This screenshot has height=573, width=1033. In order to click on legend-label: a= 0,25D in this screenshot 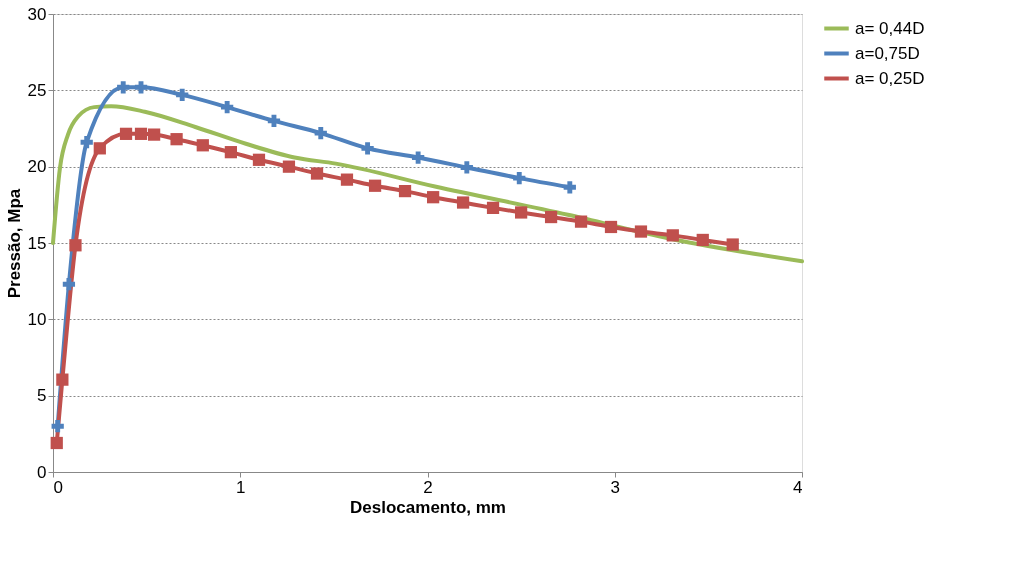, I will do `click(890, 78)`.